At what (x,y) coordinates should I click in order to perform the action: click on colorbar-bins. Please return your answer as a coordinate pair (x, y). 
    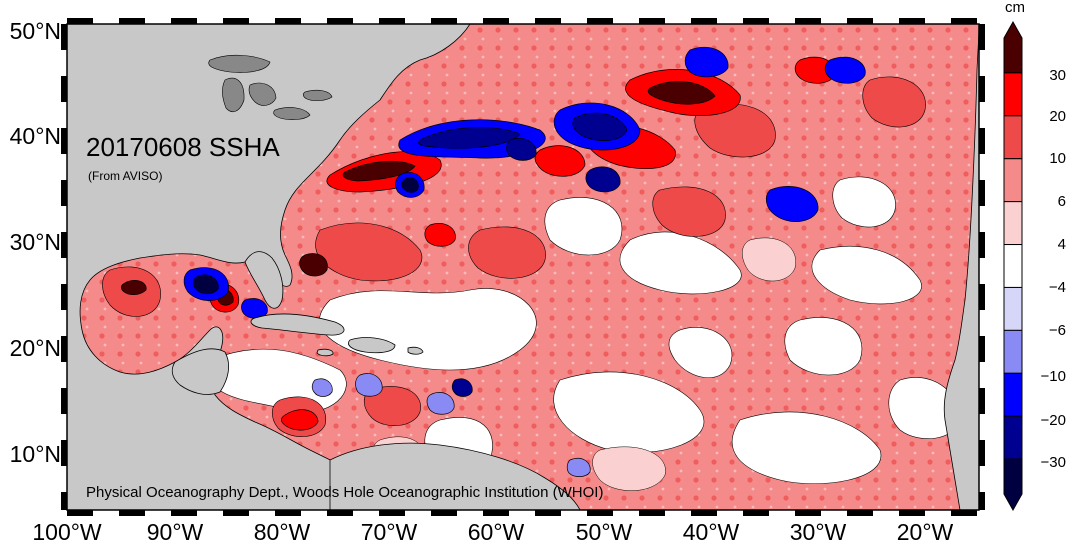
    Looking at the image, I should click on (1013, 266).